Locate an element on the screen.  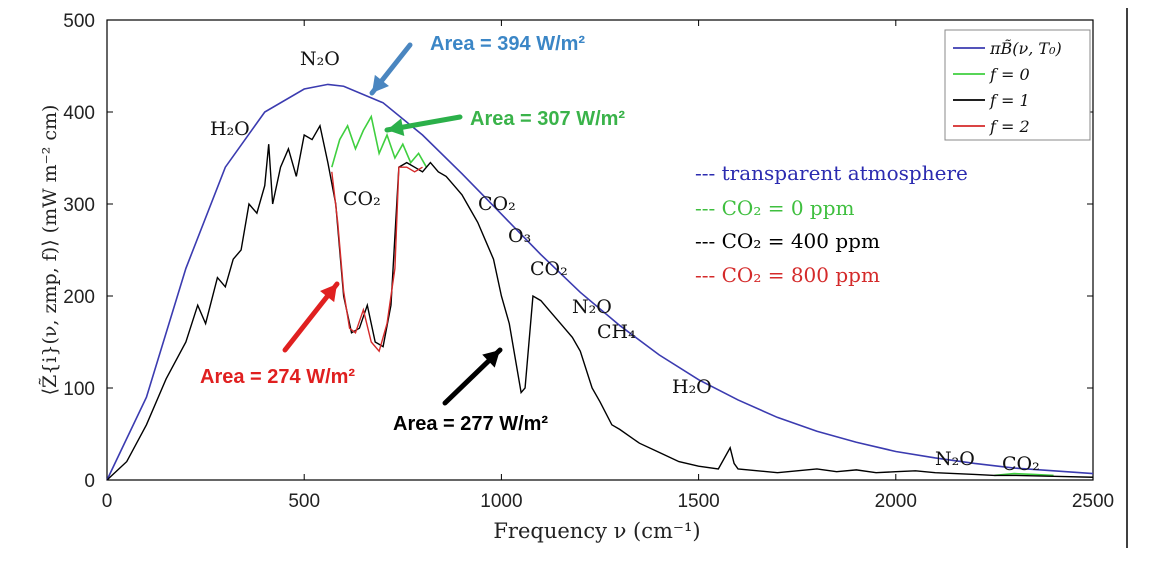
x-axis-label: Frequency ν (cm⁻¹) is located at coordinates (596, 531).